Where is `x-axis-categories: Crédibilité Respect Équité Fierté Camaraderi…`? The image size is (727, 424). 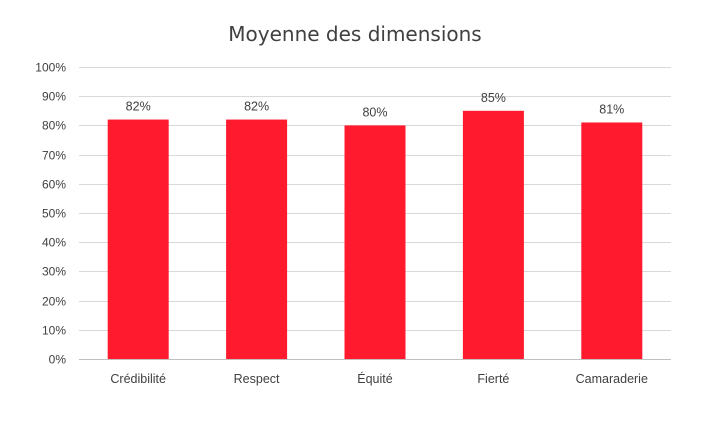 x-axis-categories: Crédibilité Respect Équité Fierté Camaraderi… is located at coordinates (379, 378).